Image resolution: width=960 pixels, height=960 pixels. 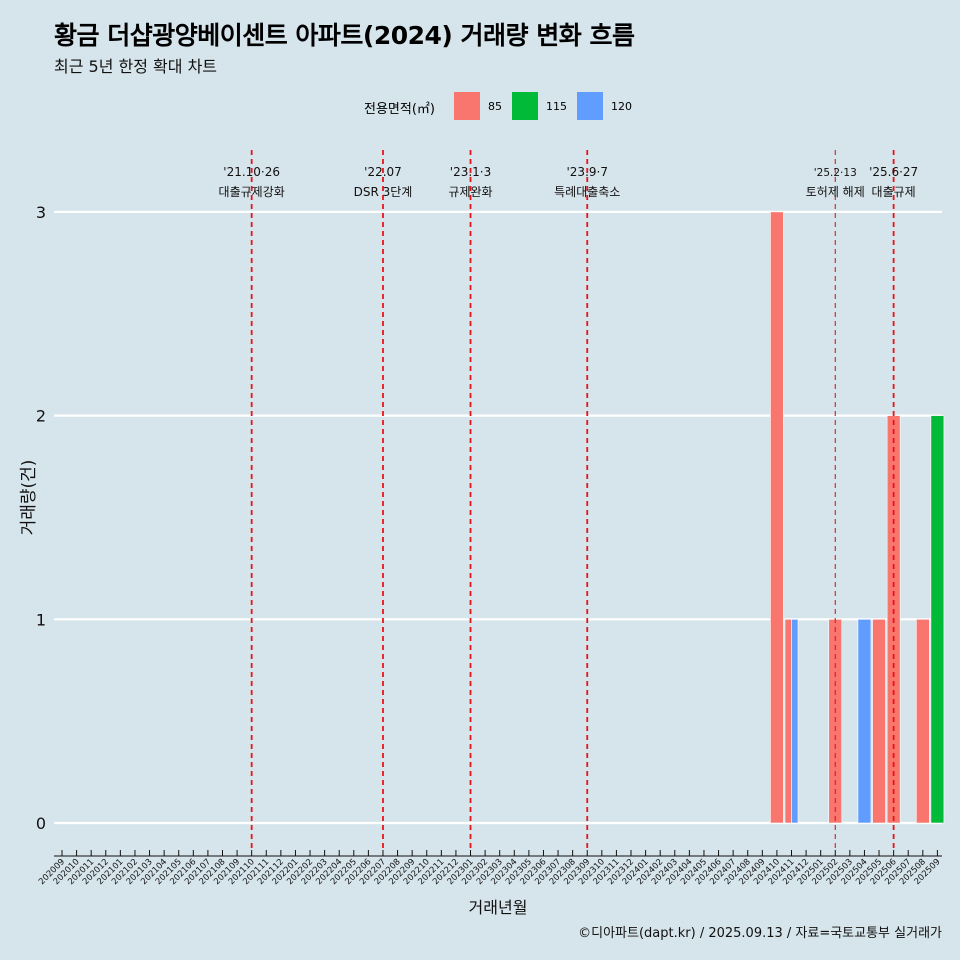 What do you see at coordinates (41, 823) in the screenshot?
I see `y-tick-label: 0` at bounding box center [41, 823].